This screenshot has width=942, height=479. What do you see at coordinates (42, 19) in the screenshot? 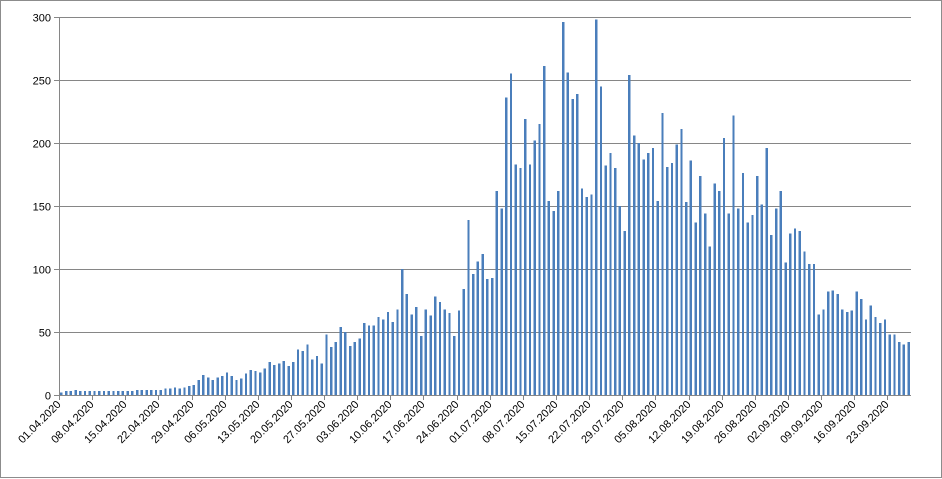
I see `y-tick-label: 300` at bounding box center [42, 19].